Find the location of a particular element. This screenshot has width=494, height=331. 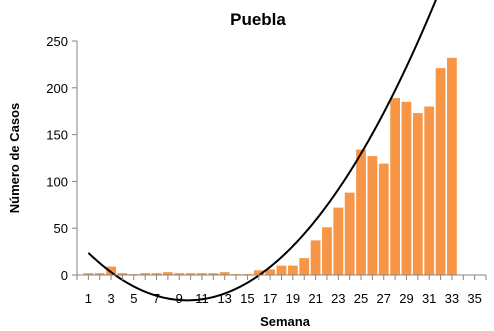

x-tick-label-15: 15 is located at coordinates (247, 298).